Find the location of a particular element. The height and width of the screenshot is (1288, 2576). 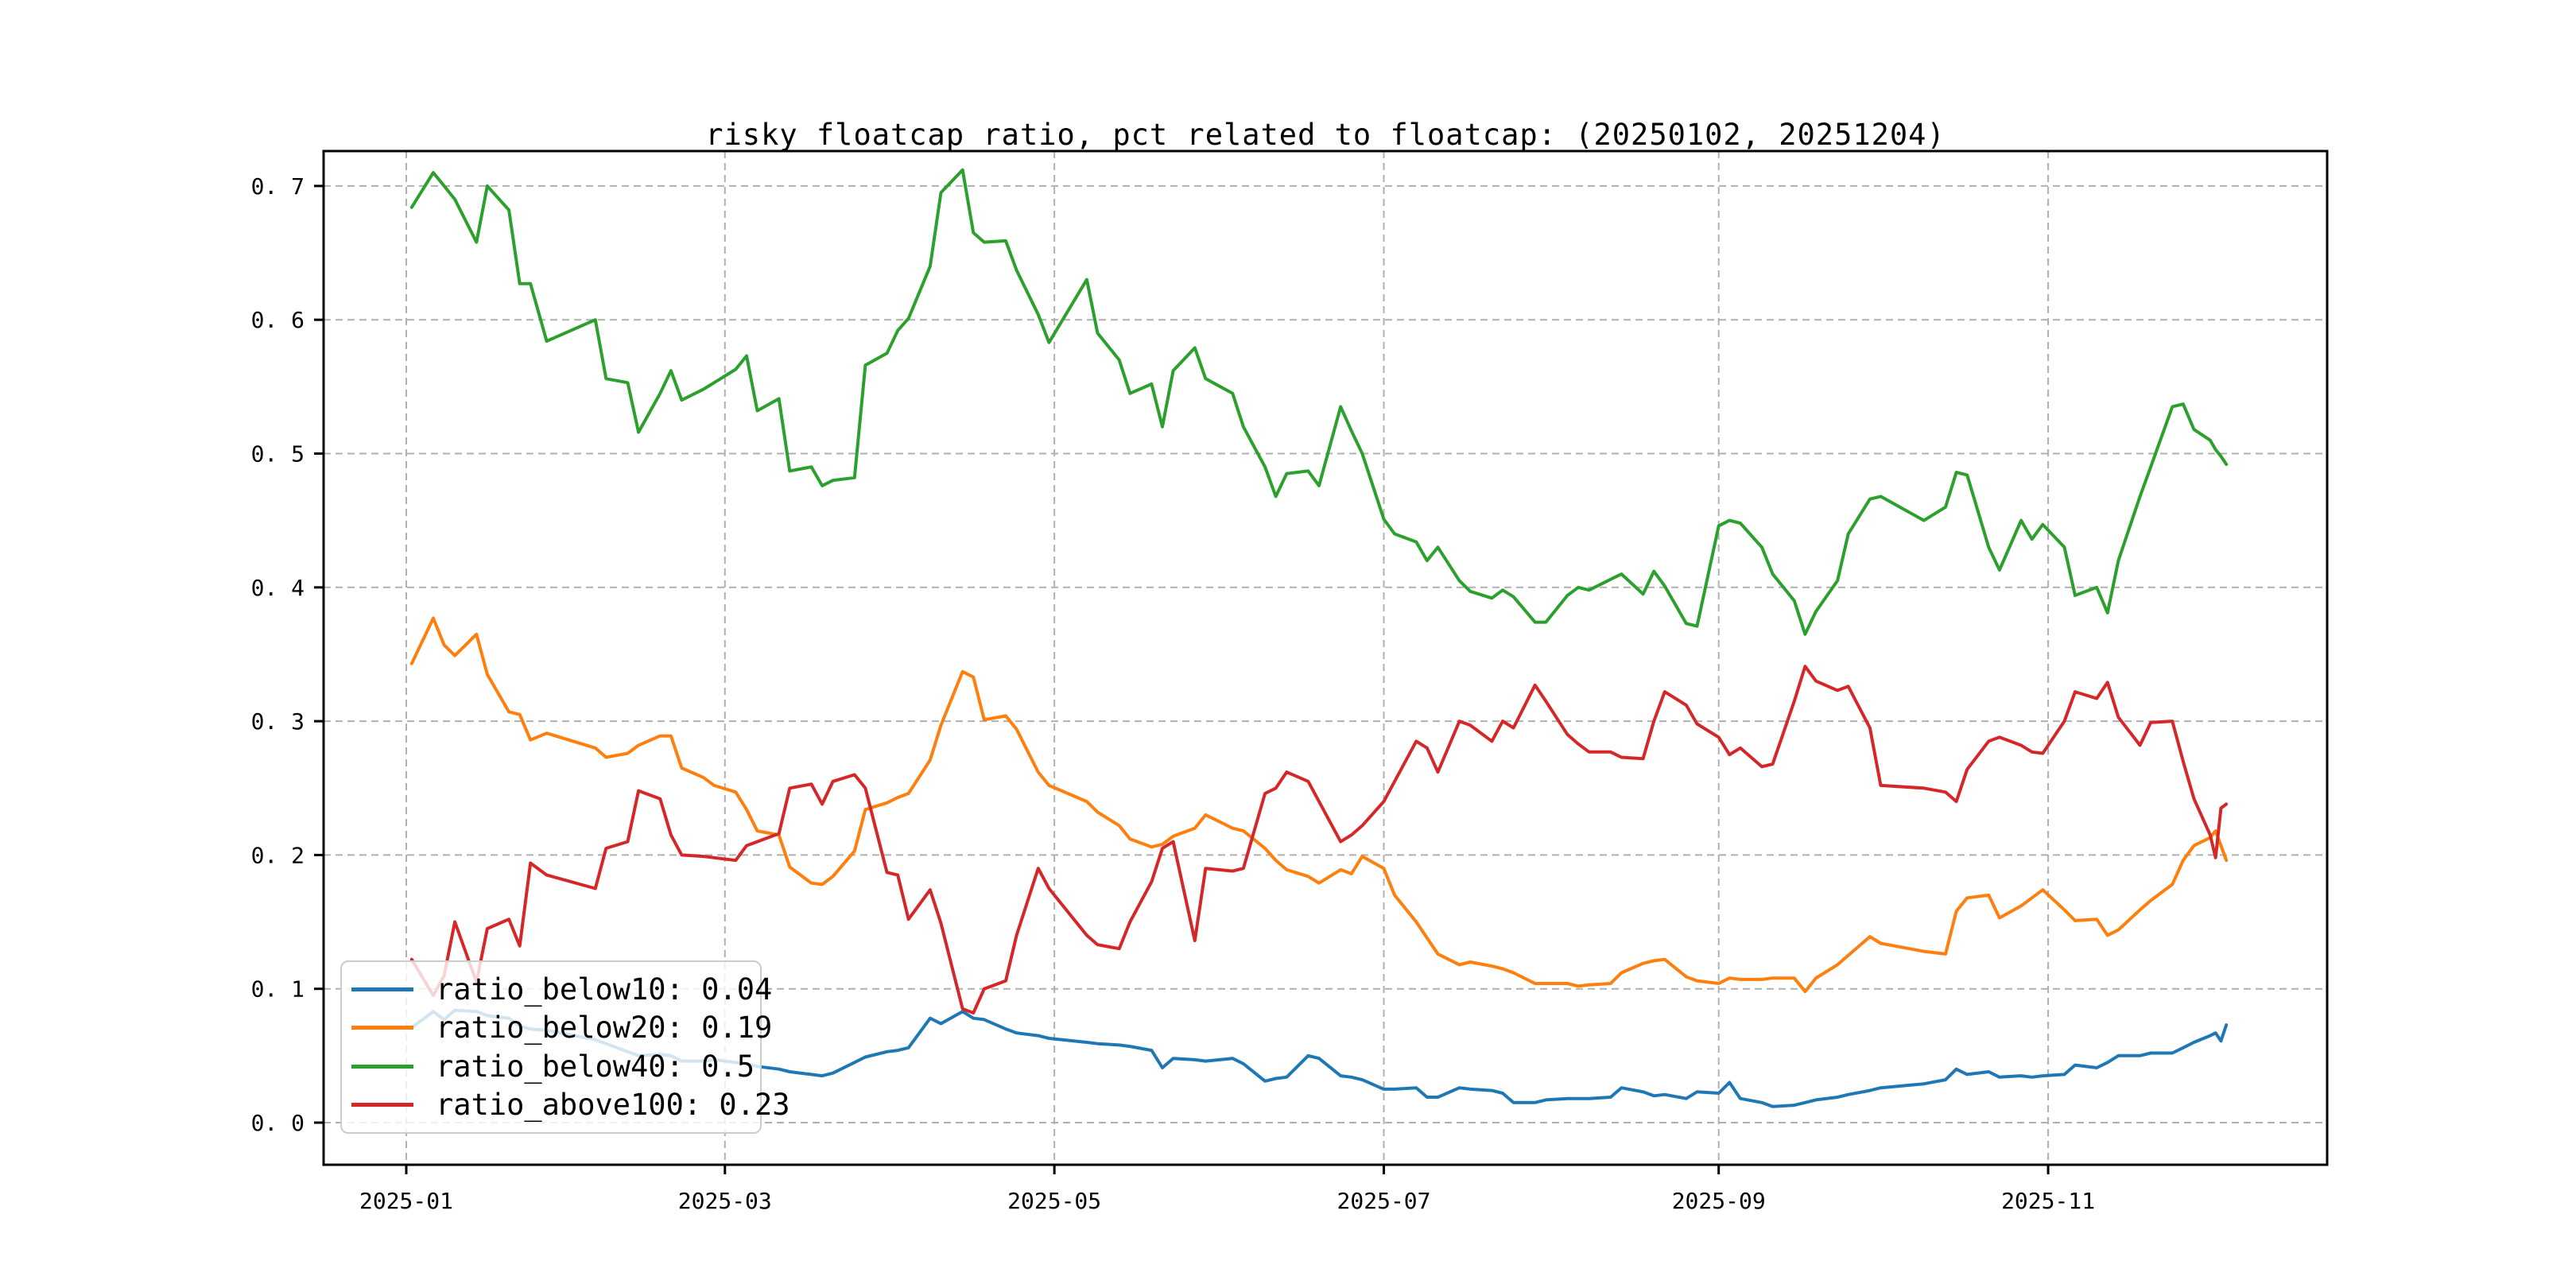

x-tick-label: 2025-09 is located at coordinates (1719, 1201).